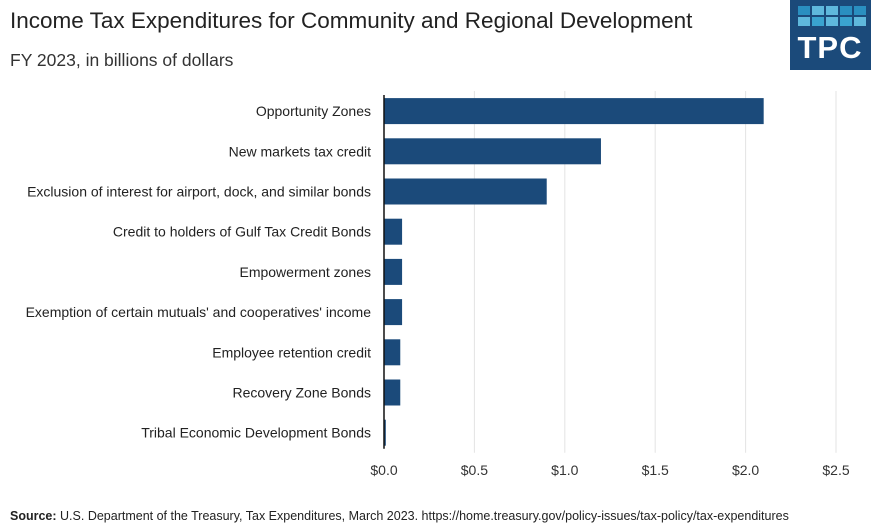  What do you see at coordinates (745, 470) in the screenshot?
I see `x-tick-label: $2.0` at bounding box center [745, 470].